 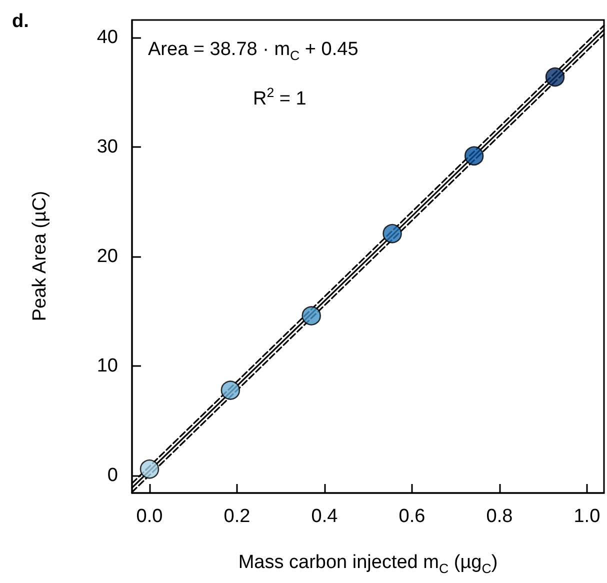 I want to click on x-tick-label: 0.2, so click(x=237, y=516).